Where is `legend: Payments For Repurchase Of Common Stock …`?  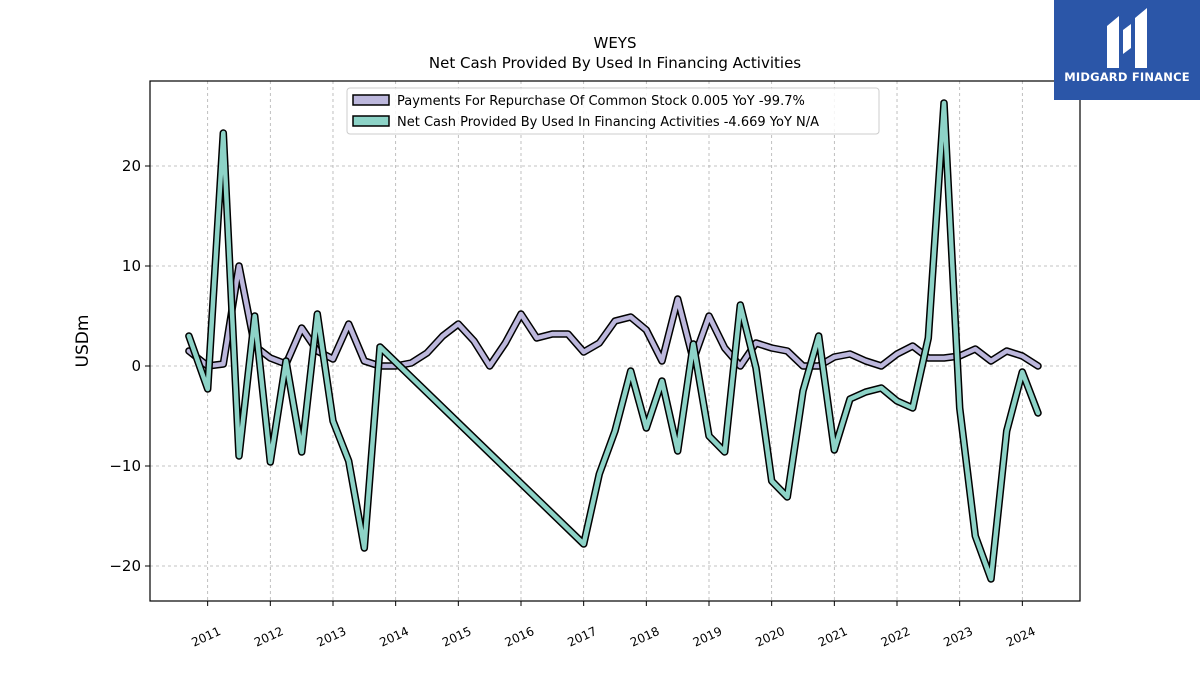 legend: Payments For Repurchase Of Common Stock … is located at coordinates (613, 111).